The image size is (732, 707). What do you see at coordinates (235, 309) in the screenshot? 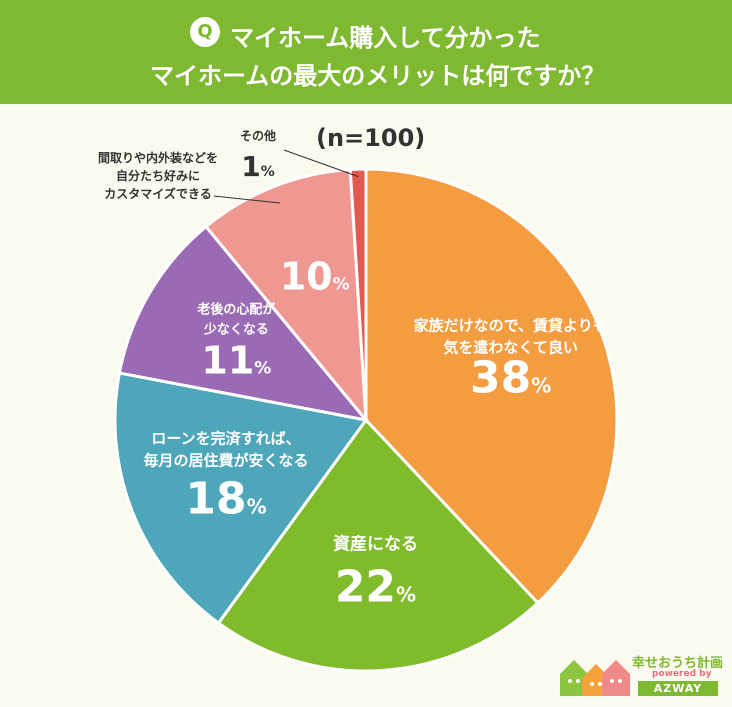
I see `slice-category-label: 老後の心配が` at bounding box center [235, 309].